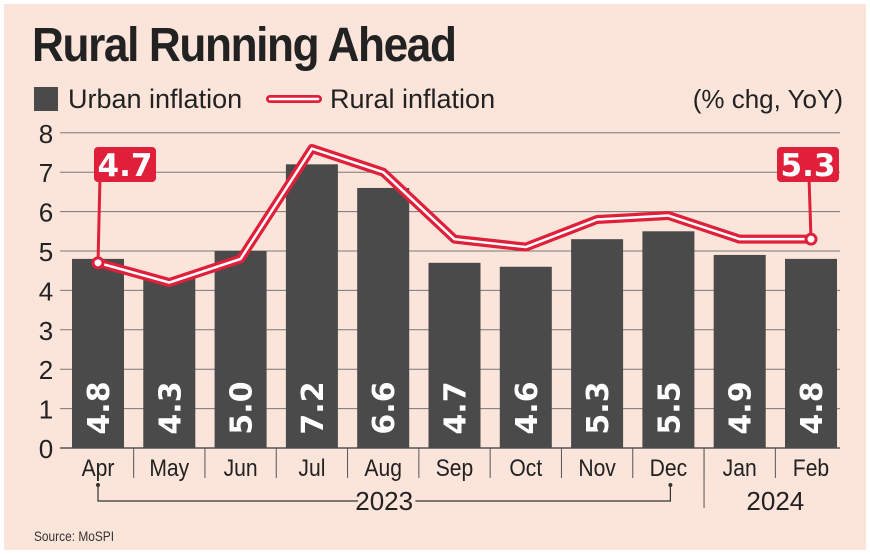  What do you see at coordinates (46, 173) in the screenshot?
I see `y-tick-label: 7` at bounding box center [46, 173].